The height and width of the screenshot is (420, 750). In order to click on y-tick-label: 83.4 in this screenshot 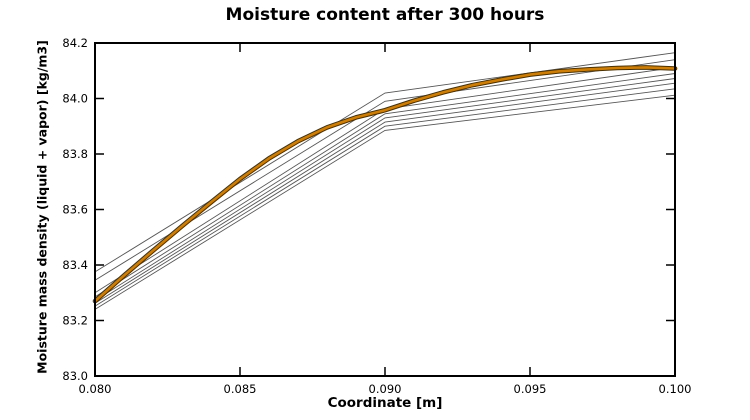, I will do `click(75, 265)`.